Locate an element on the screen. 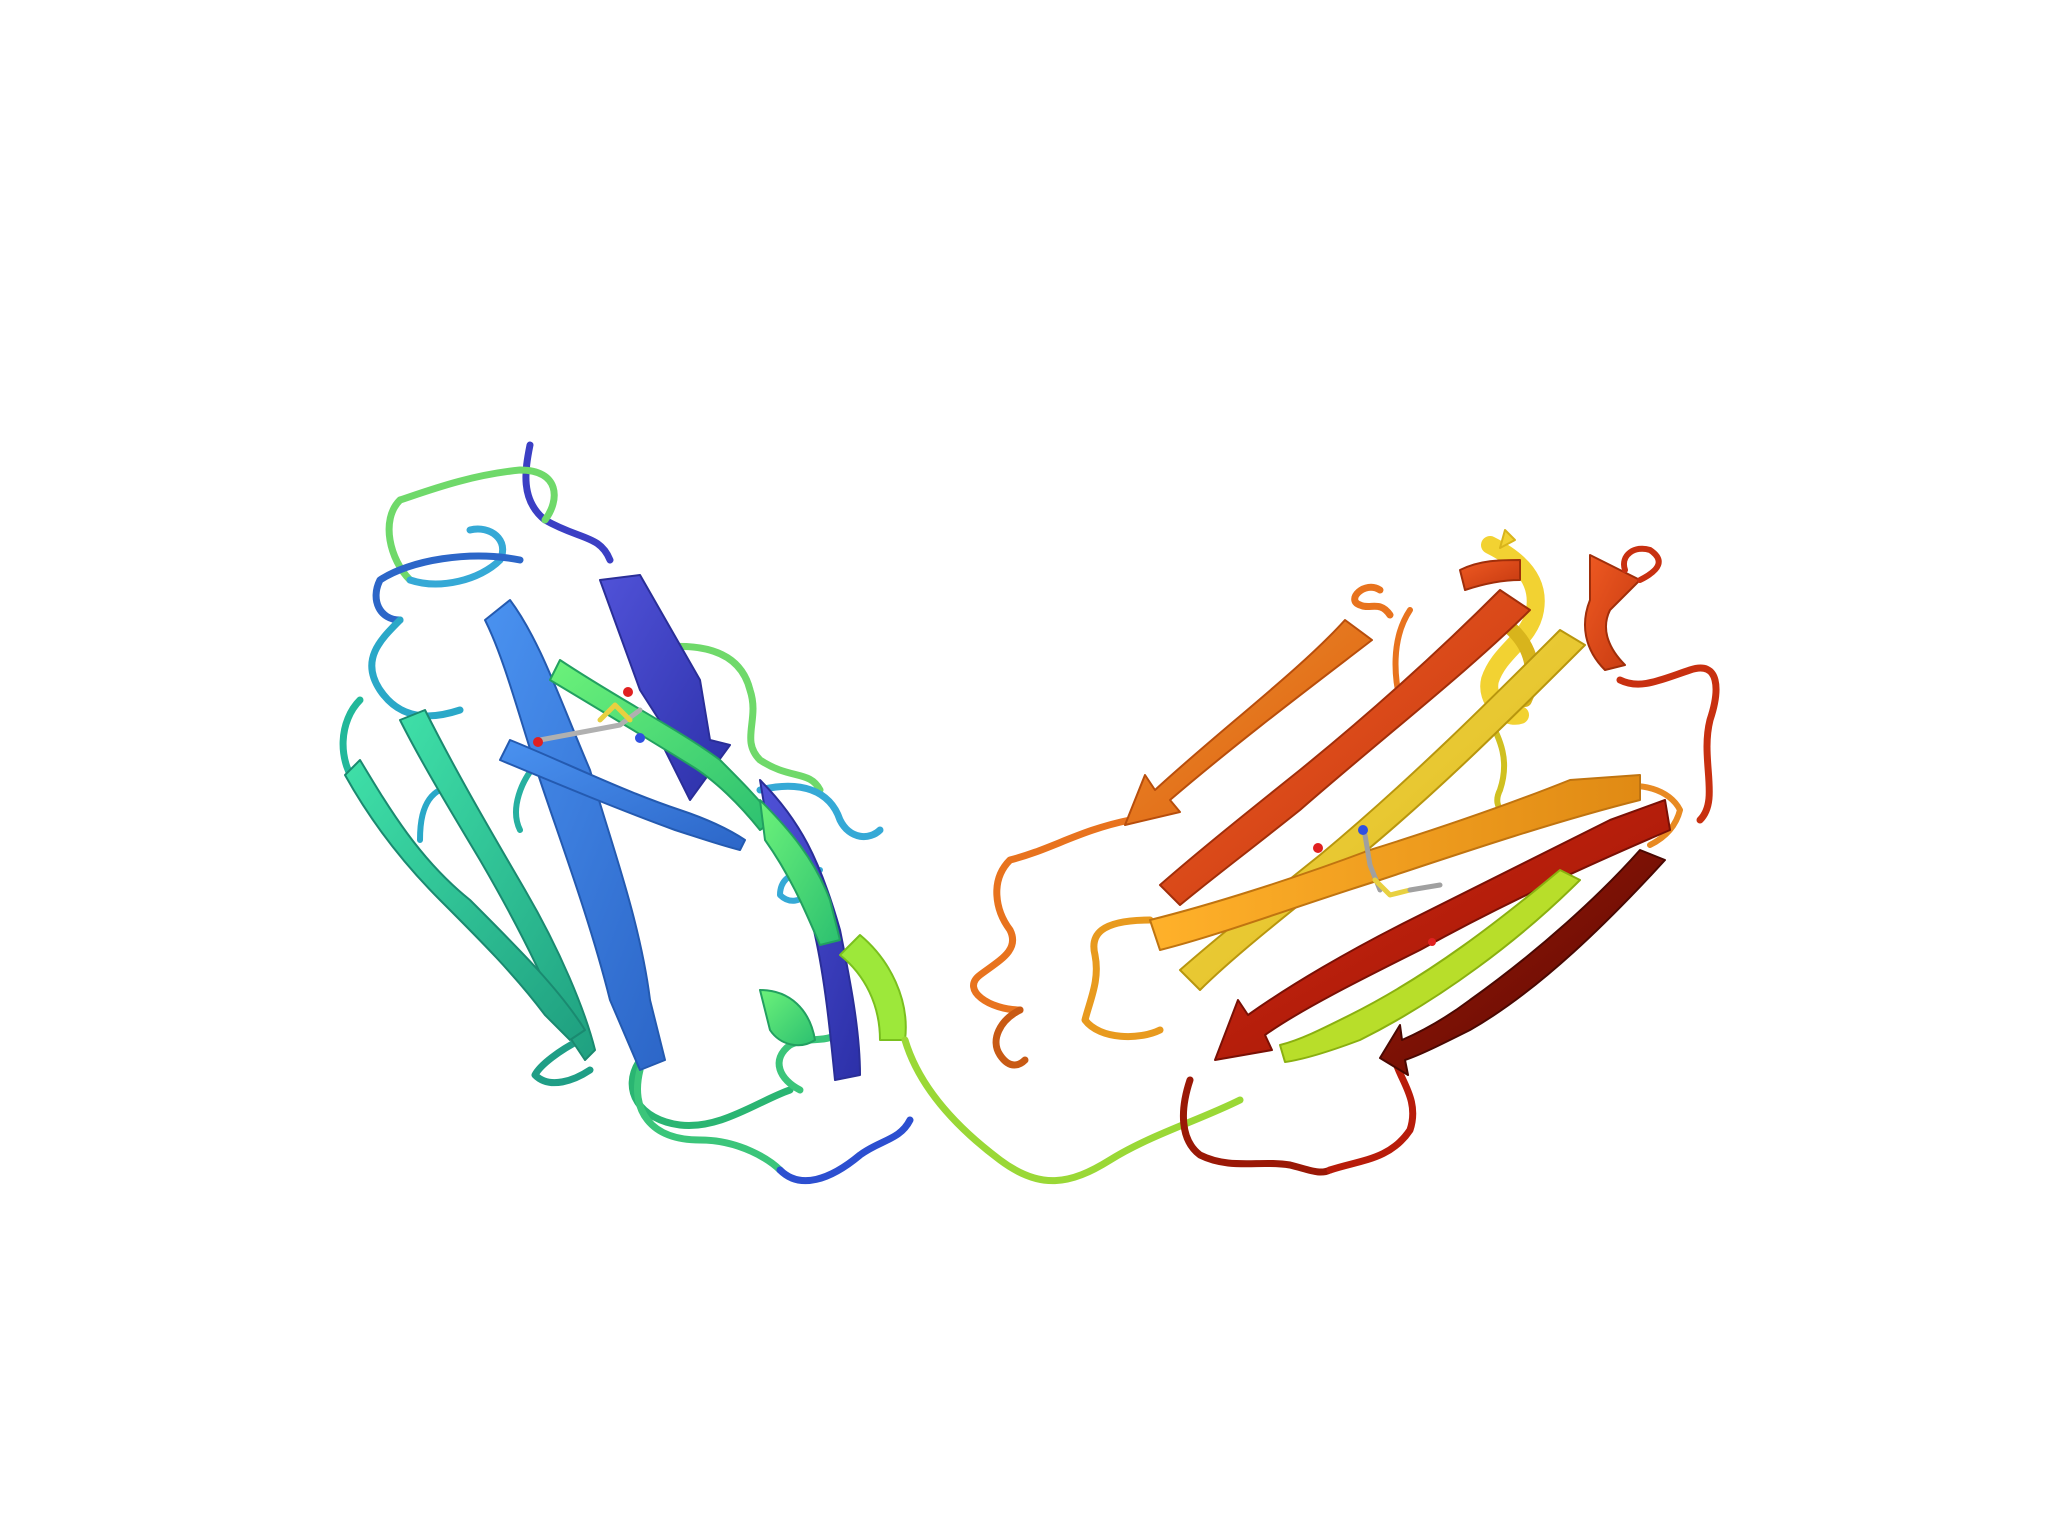 The image size is (2048, 1536). n-terminal-domain is located at coordinates (626, 813).